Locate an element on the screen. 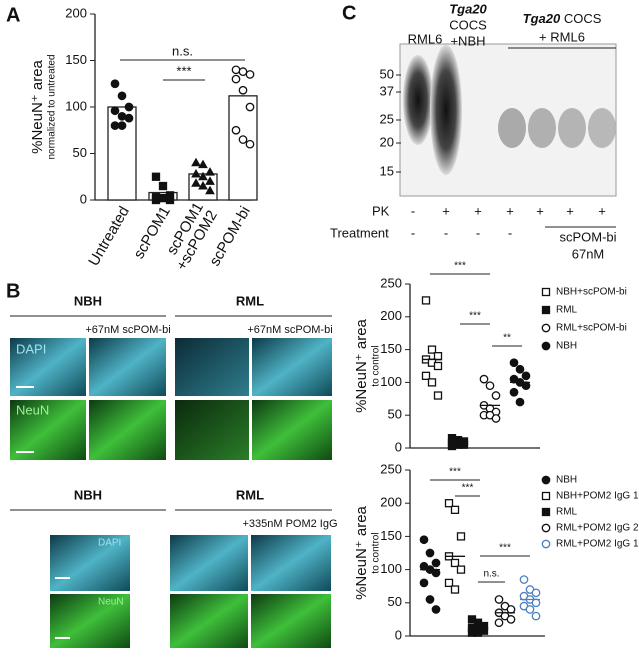 This screenshot has width=639, height=658. row-label: Treatment is located at coordinates (359, 232).